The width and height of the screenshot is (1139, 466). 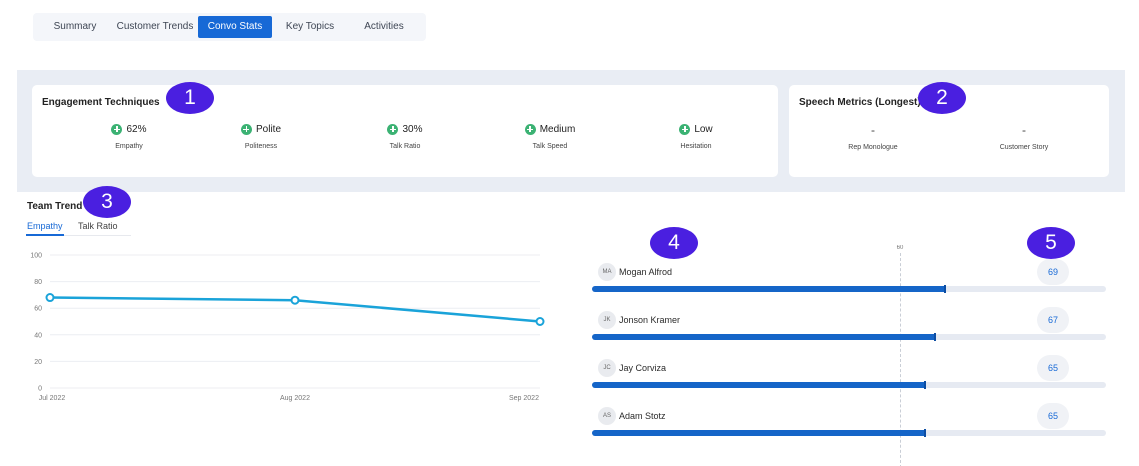 What do you see at coordinates (849, 367) in the screenshot?
I see `leaderboard-row: JC Jay Corviza 65` at bounding box center [849, 367].